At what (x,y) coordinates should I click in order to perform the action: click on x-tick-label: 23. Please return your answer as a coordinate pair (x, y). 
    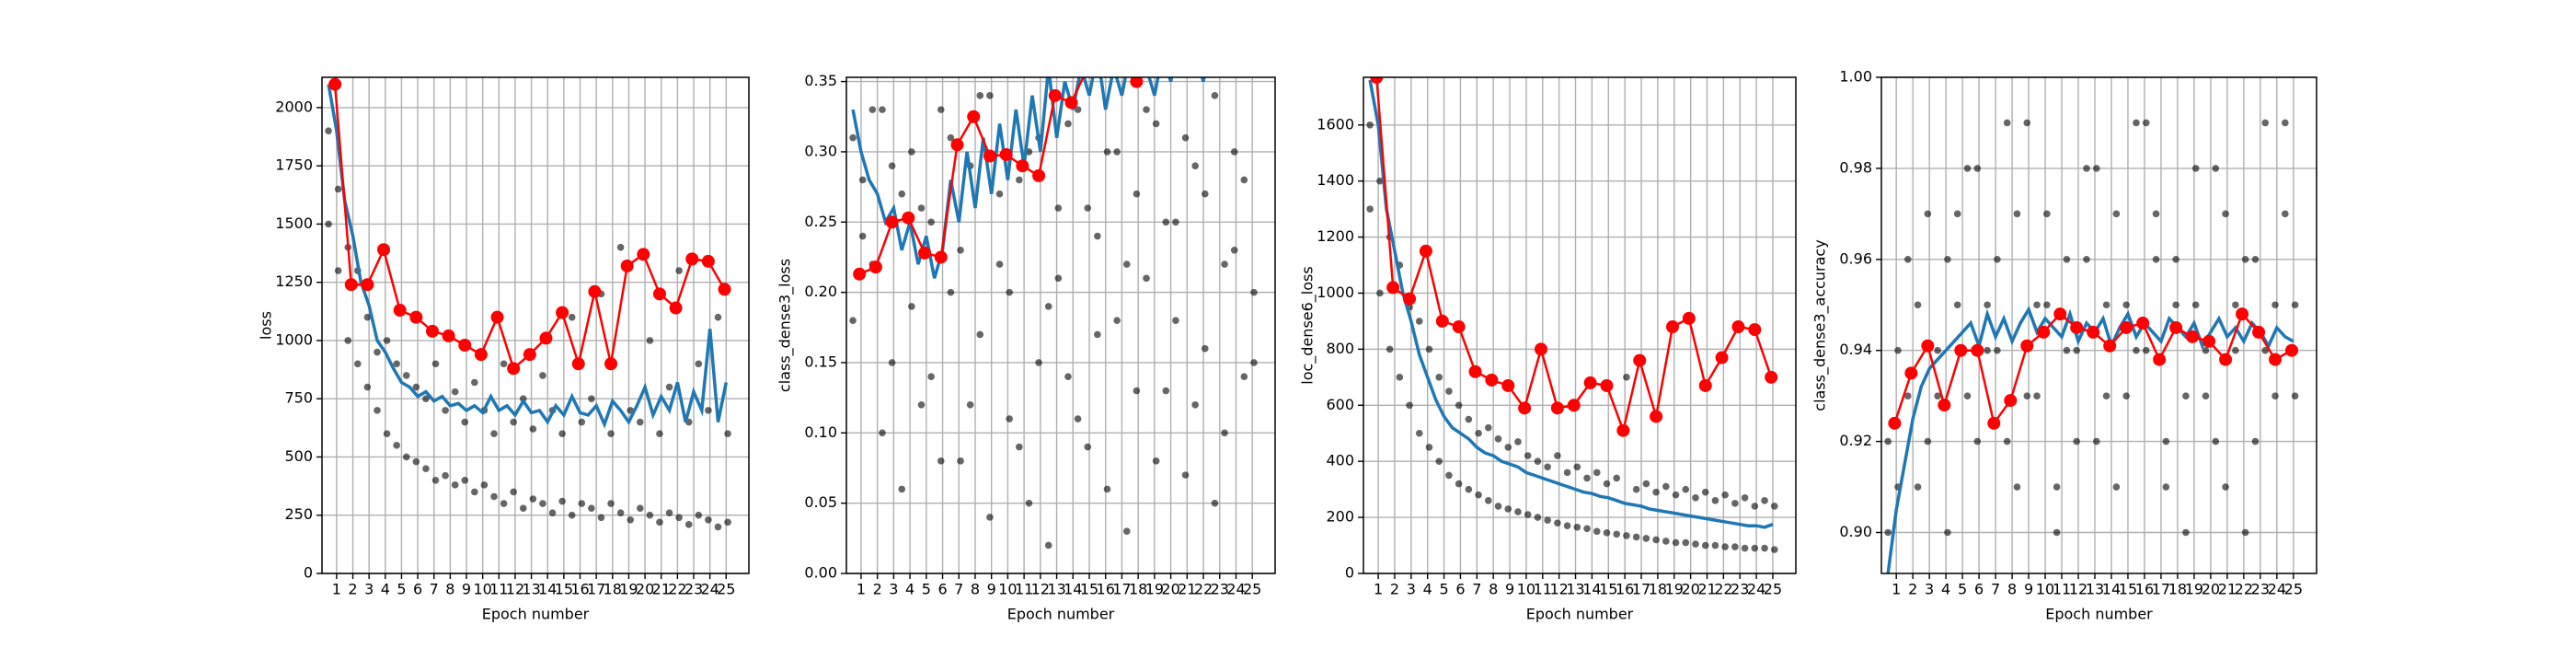
    Looking at the image, I should click on (2260, 589).